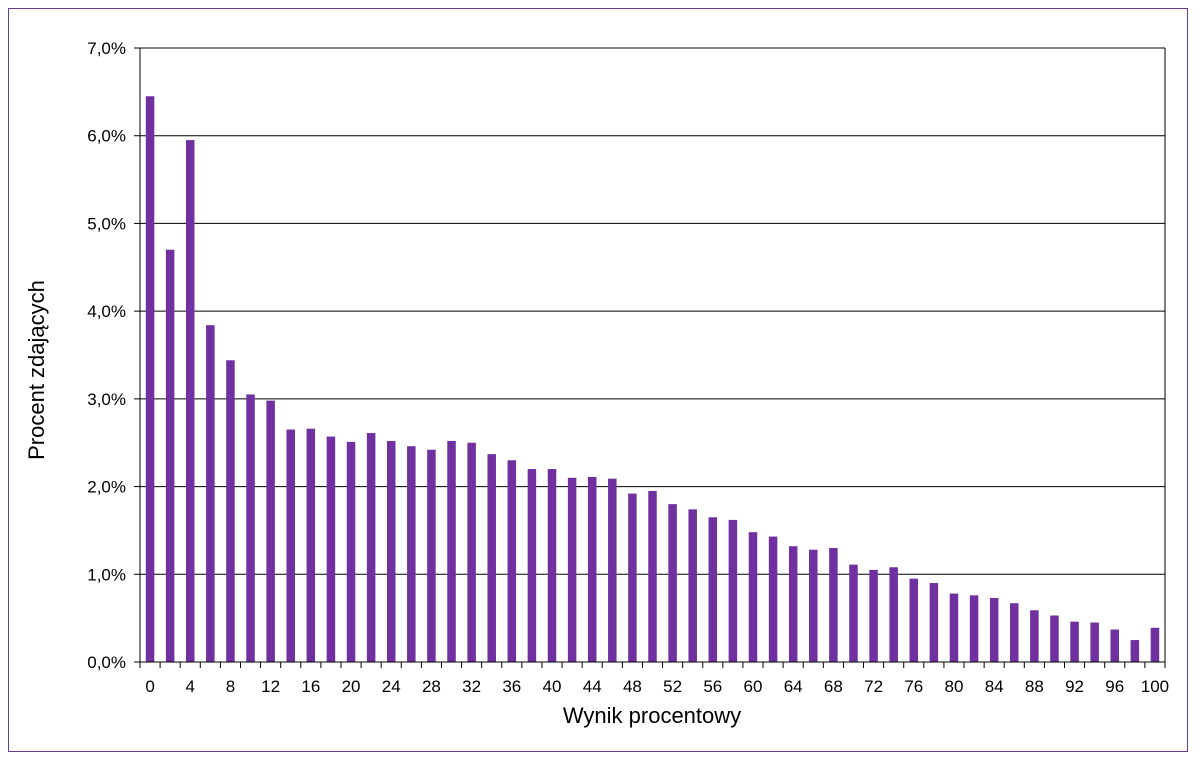 This screenshot has width=1200, height=765. Describe the element at coordinates (954, 686) in the screenshot. I see `x-tick-label: 80` at that location.